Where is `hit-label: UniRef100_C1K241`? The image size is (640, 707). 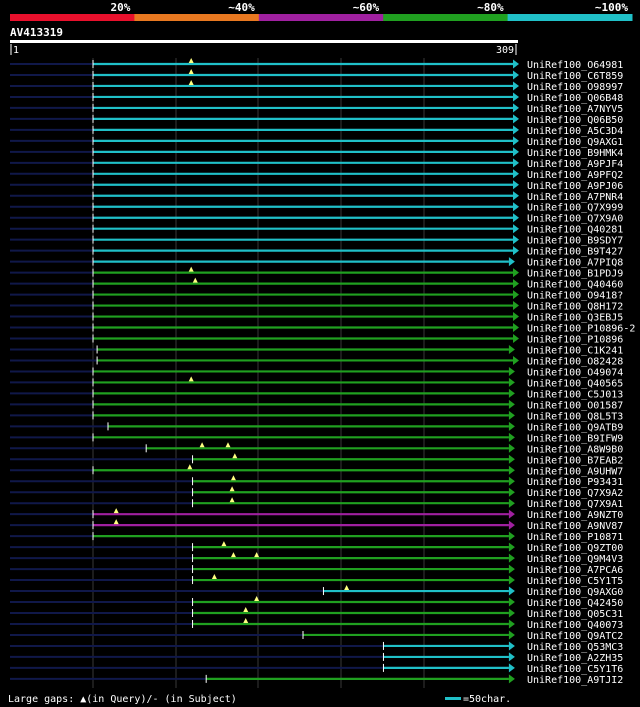
hit-label: UniRef100_C1K241 is located at coordinates (575, 350).